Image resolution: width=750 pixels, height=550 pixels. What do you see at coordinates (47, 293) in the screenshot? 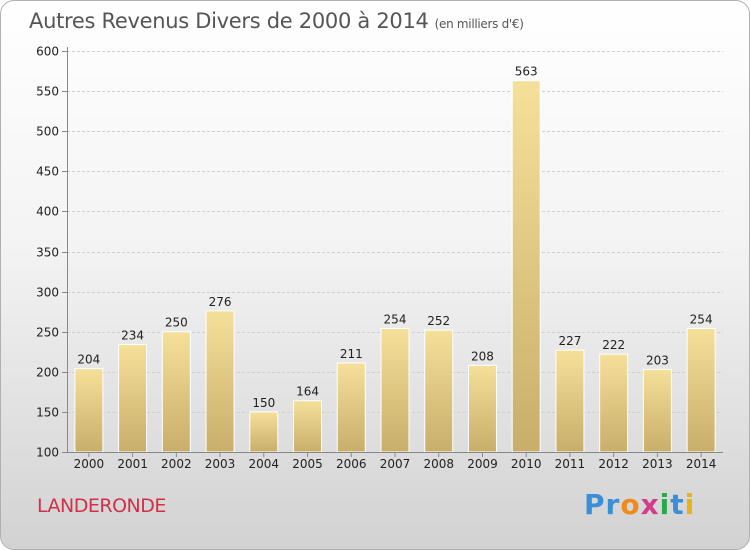
I see `y-tick-label: 300` at bounding box center [47, 293].